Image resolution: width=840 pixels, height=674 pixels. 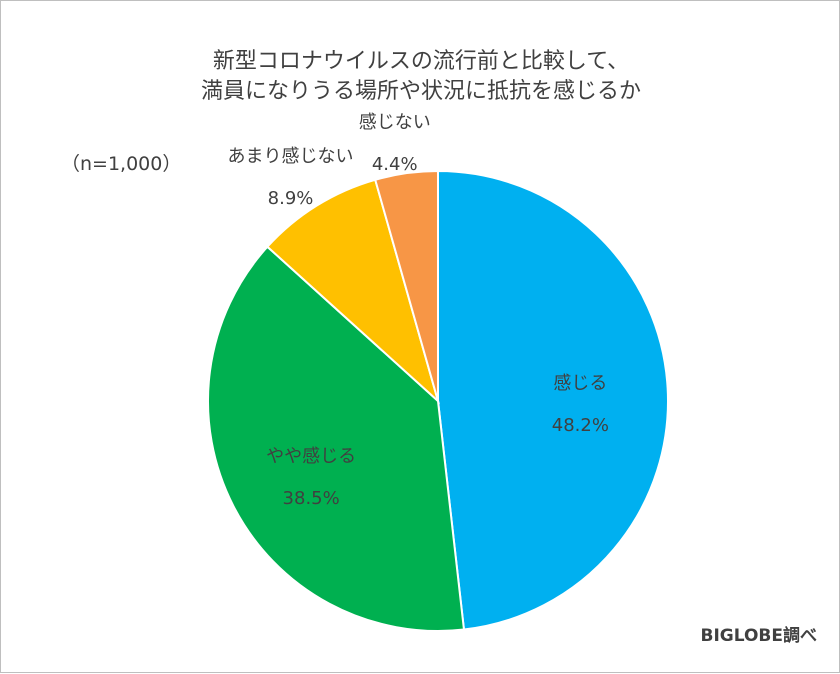 I want to click on slice-value-4: 4.4%, so click(x=395, y=164).